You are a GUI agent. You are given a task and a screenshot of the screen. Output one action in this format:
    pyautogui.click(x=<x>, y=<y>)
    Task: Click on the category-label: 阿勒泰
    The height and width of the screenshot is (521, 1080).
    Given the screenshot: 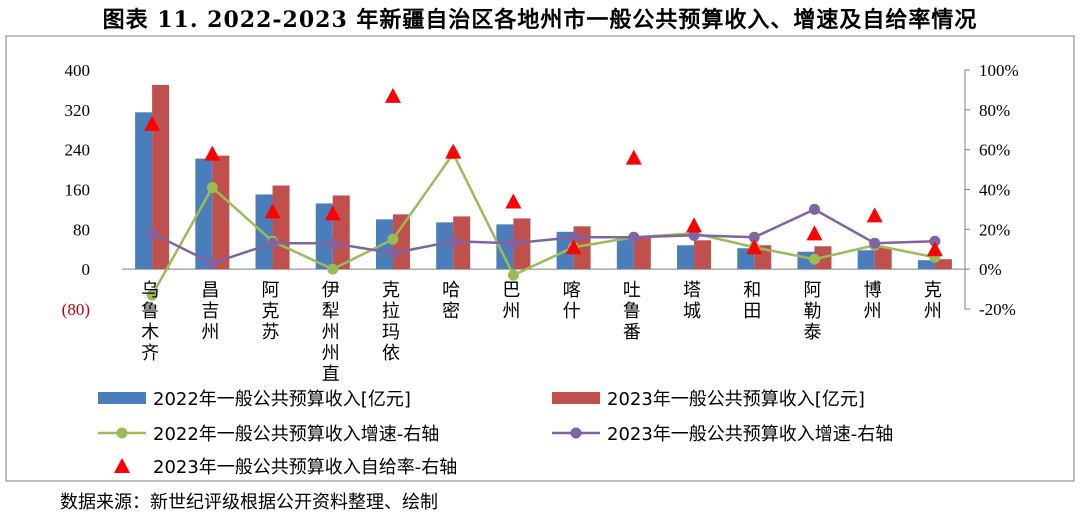 What is the action you would take?
    pyautogui.click(x=812, y=311)
    